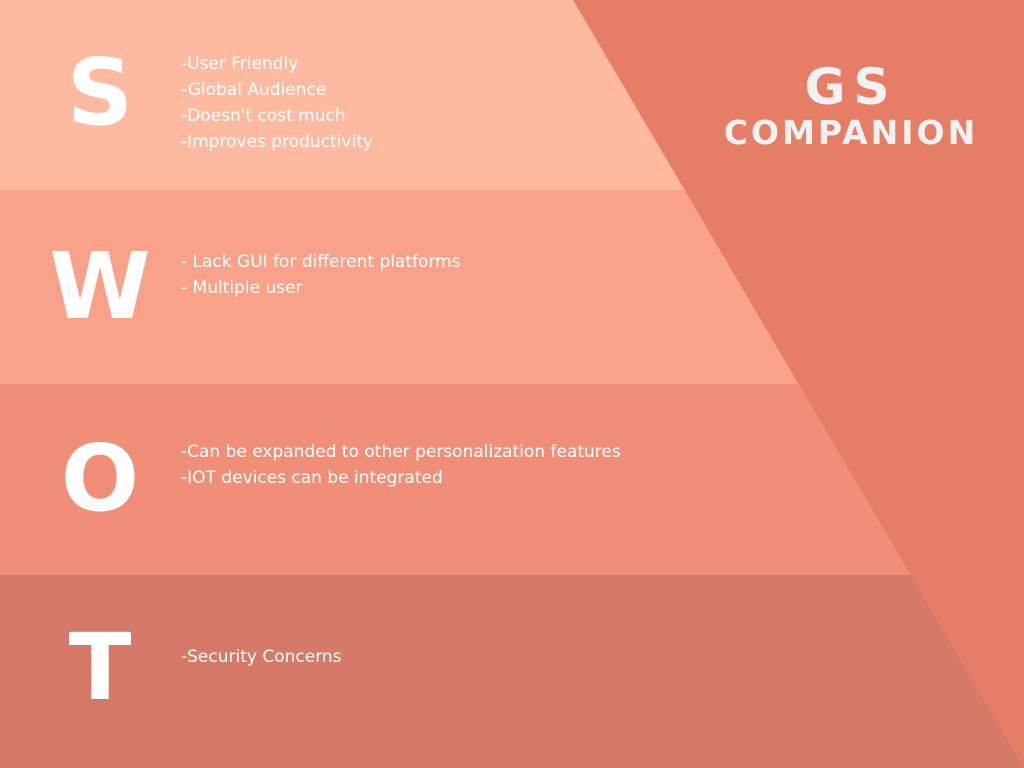 Image resolution: width=1024 pixels, height=768 pixels. What do you see at coordinates (312, 478) in the screenshot?
I see `list-item: -IOT devices can be integrated` at bounding box center [312, 478].